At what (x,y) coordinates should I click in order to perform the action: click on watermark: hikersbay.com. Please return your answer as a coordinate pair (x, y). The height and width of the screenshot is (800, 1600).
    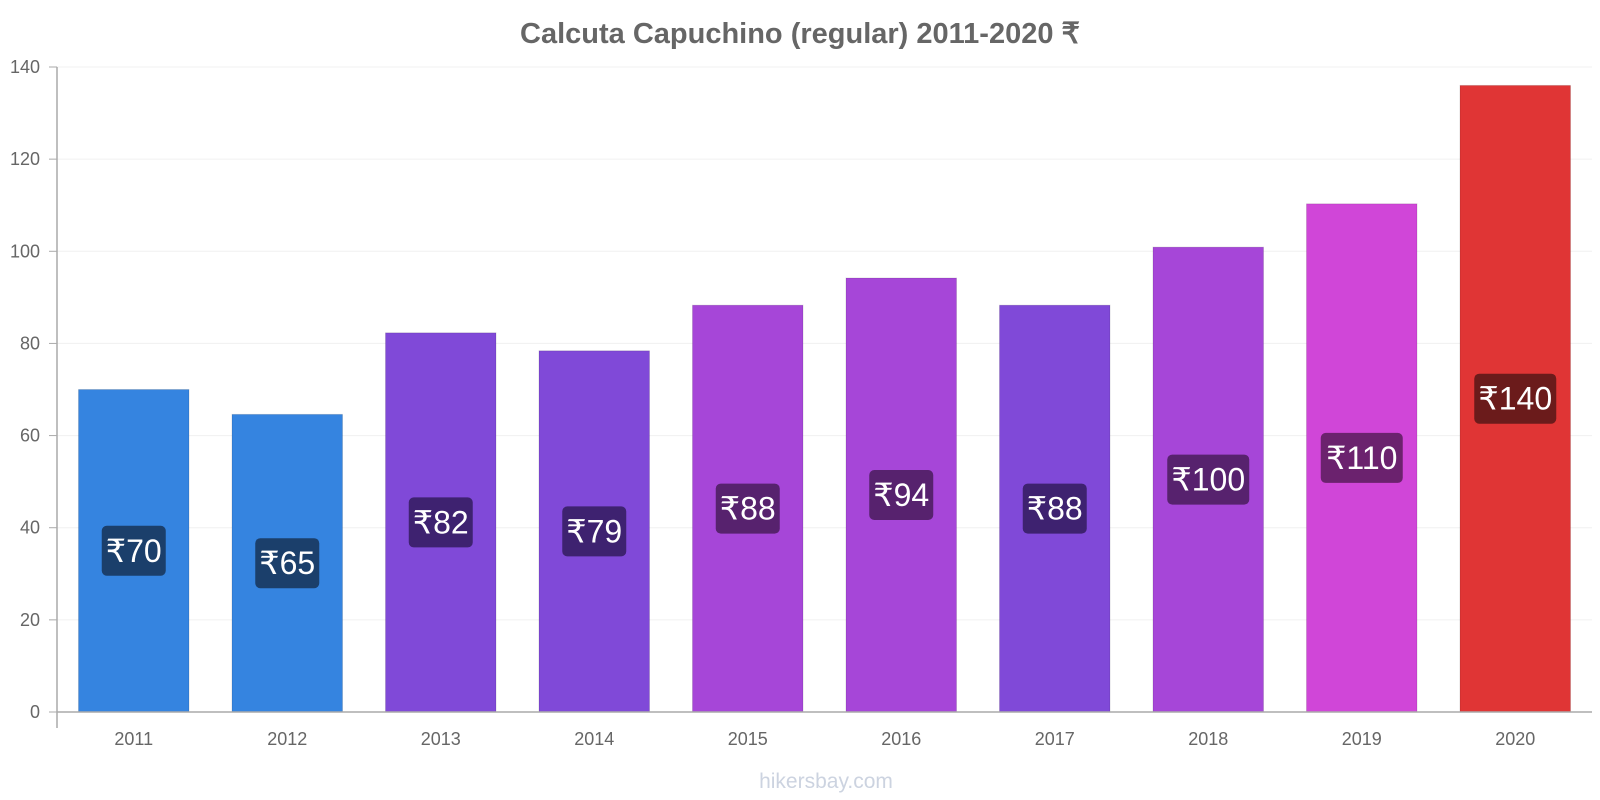
    Looking at the image, I should click on (826, 781).